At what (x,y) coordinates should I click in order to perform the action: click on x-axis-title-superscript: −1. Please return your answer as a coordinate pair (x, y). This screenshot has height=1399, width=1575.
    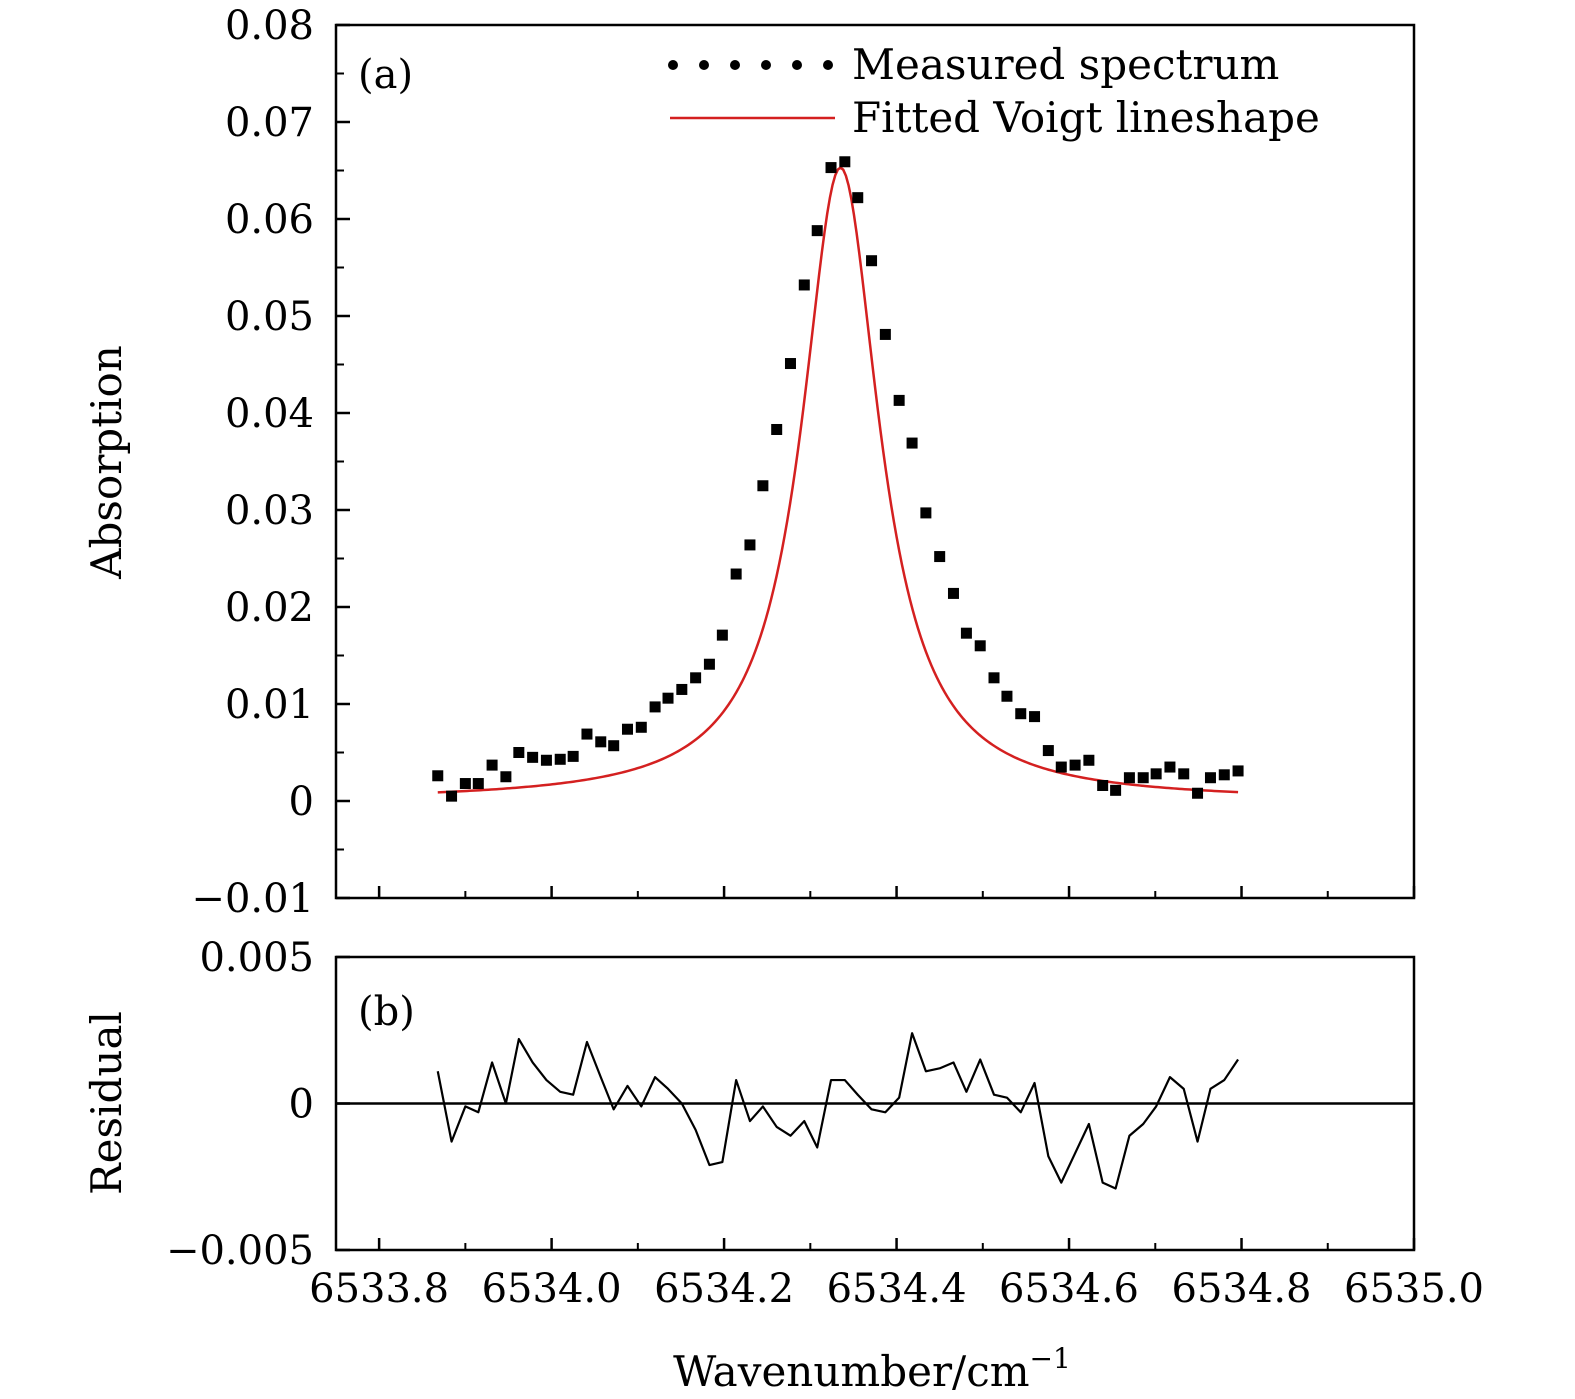
    Looking at the image, I should click on (1050, 1358).